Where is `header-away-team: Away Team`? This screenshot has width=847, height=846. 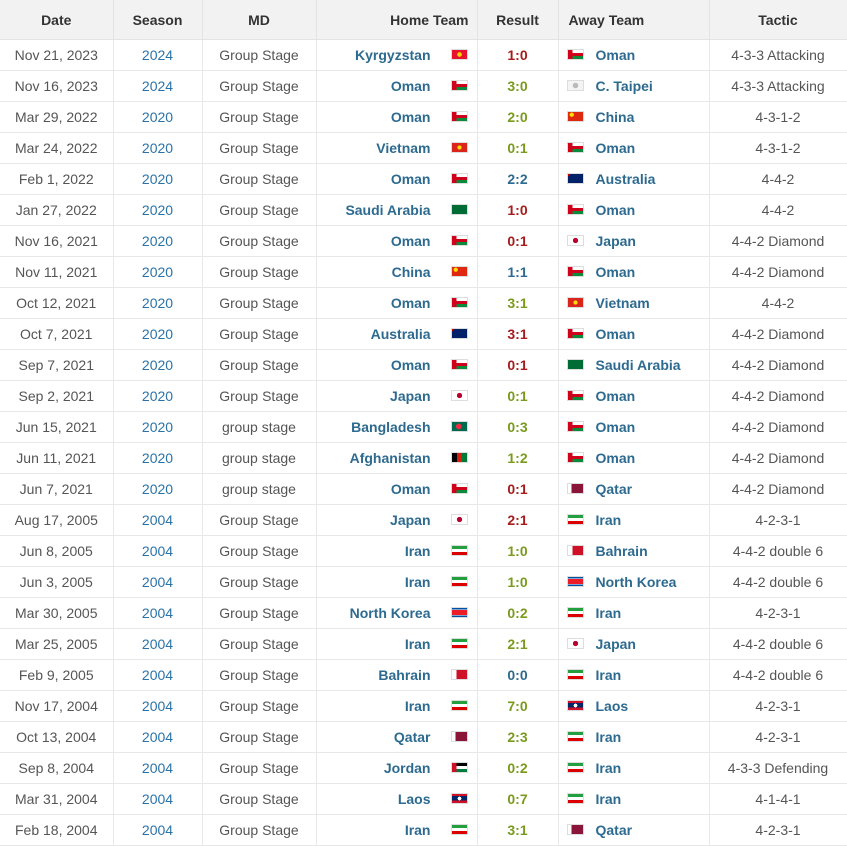 header-away-team: Away Team is located at coordinates (634, 20).